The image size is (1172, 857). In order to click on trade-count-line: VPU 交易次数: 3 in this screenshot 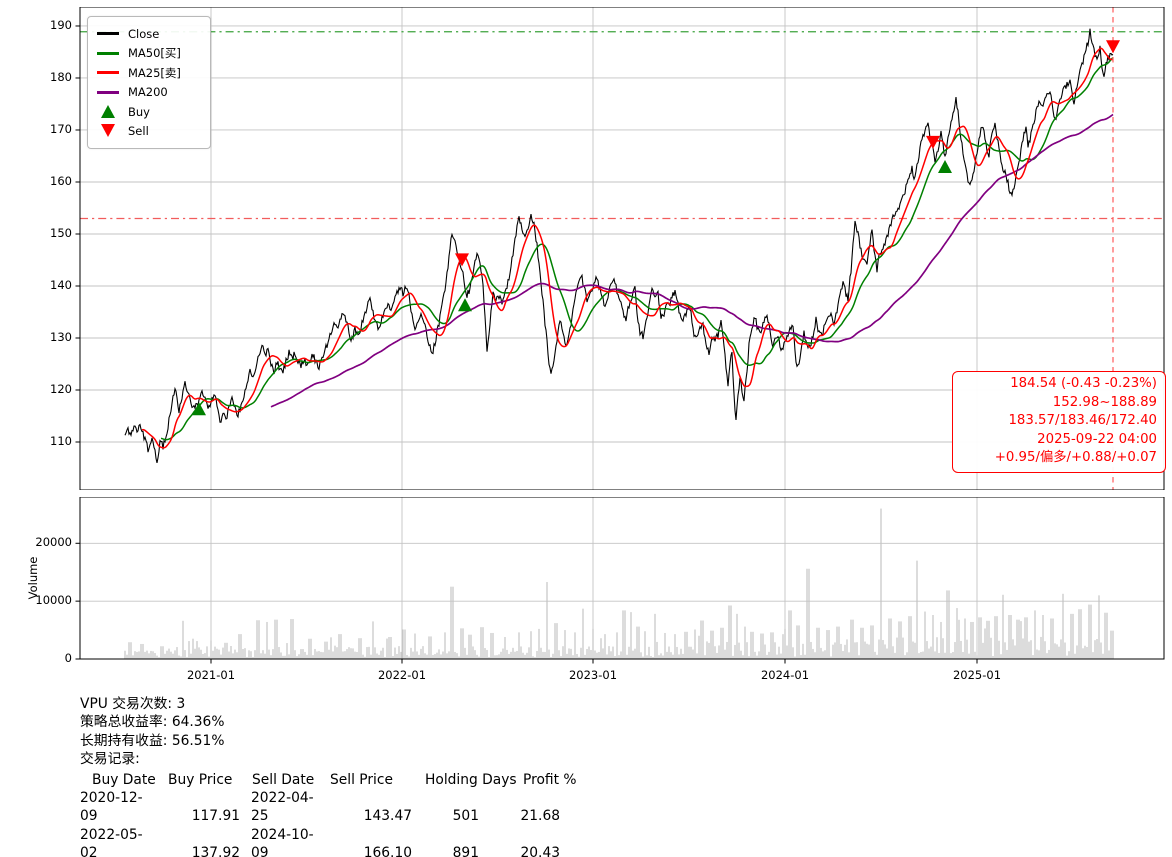, I will do `click(133, 704)`.